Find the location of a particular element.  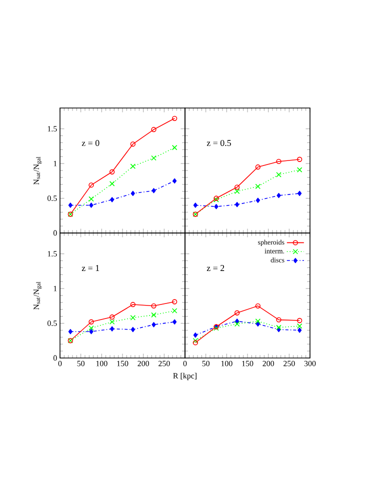

annotation: z = 1 is located at coordinates (91, 268).